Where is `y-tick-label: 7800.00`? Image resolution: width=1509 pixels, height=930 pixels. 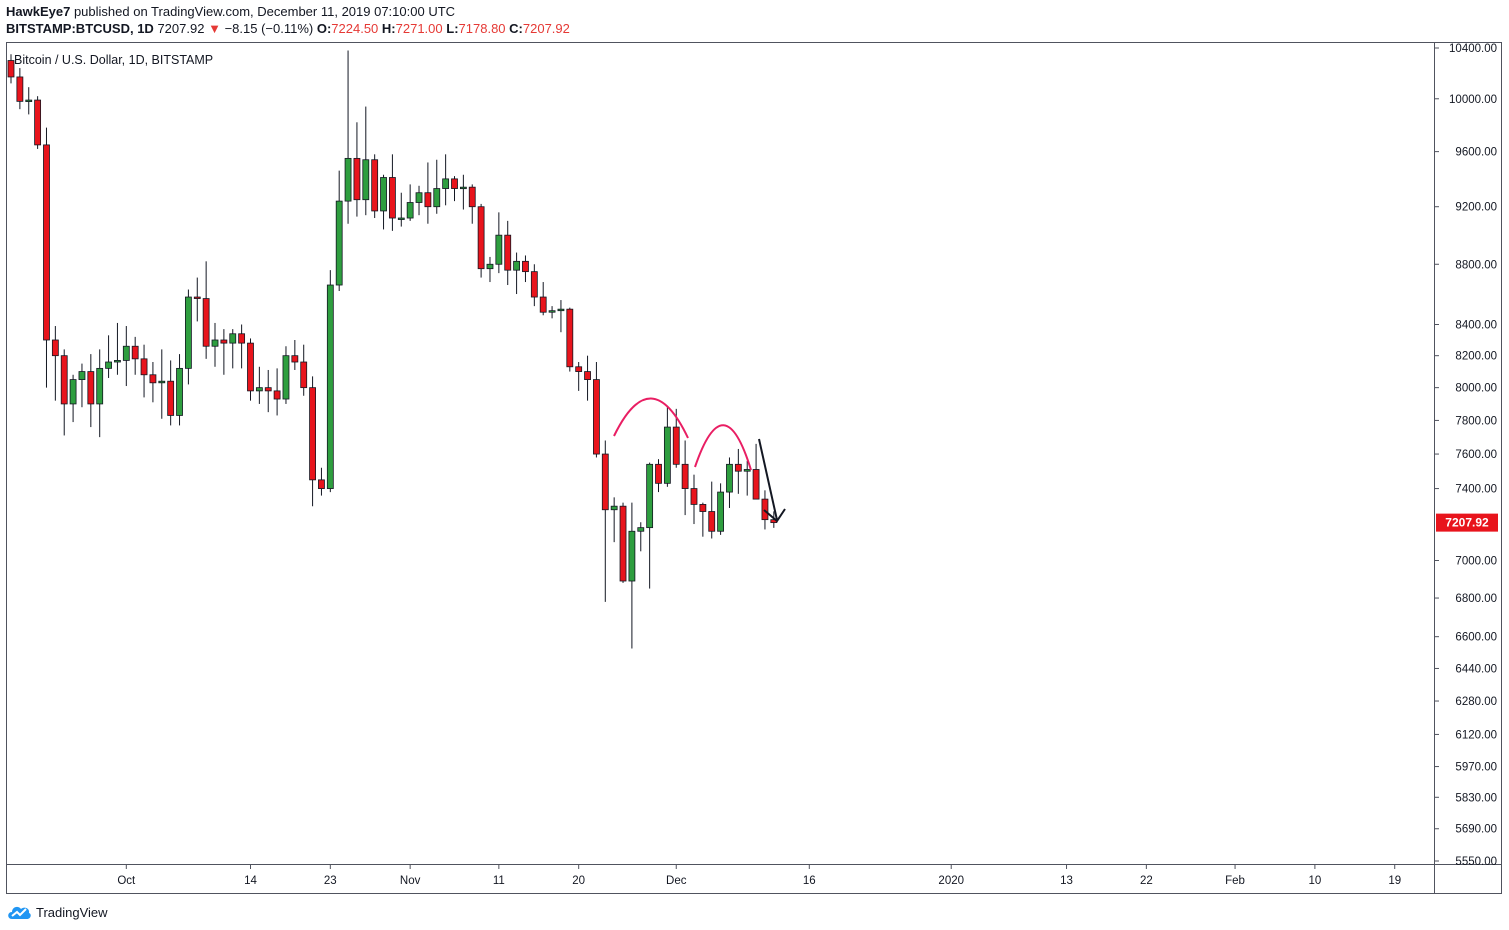
y-tick-label: 7800.00 is located at coordinates (1476, 421).